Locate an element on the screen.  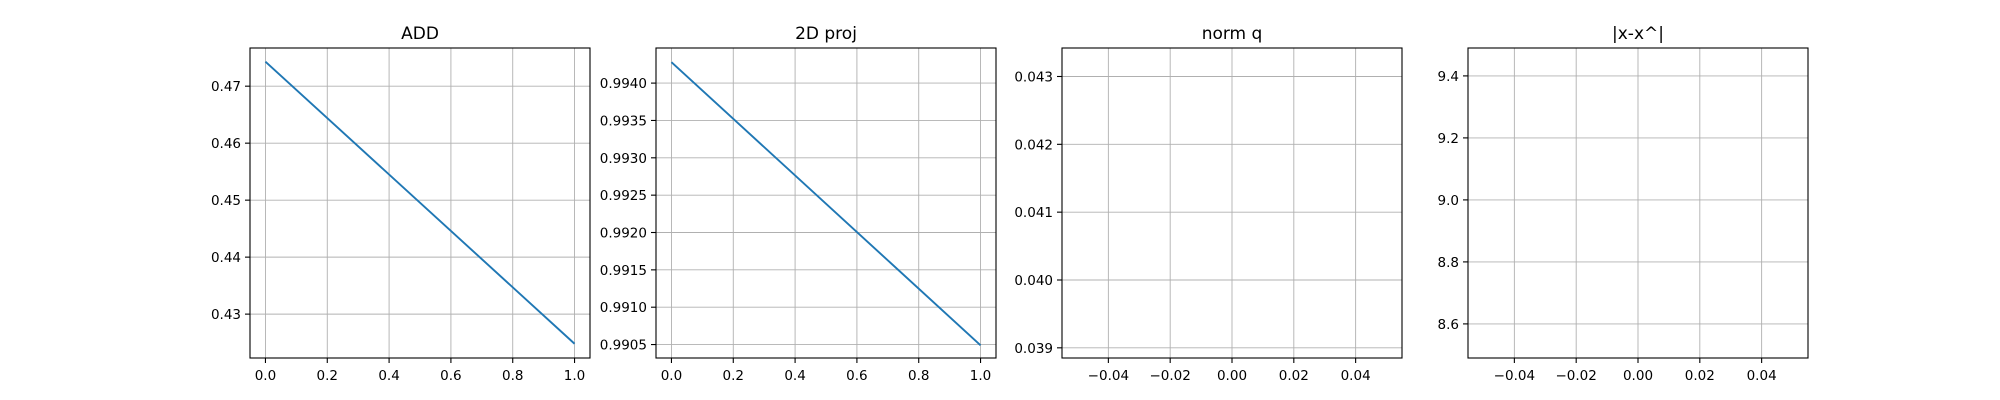
y-tick-label: 0.9935 is located at coordinates (623, 121).